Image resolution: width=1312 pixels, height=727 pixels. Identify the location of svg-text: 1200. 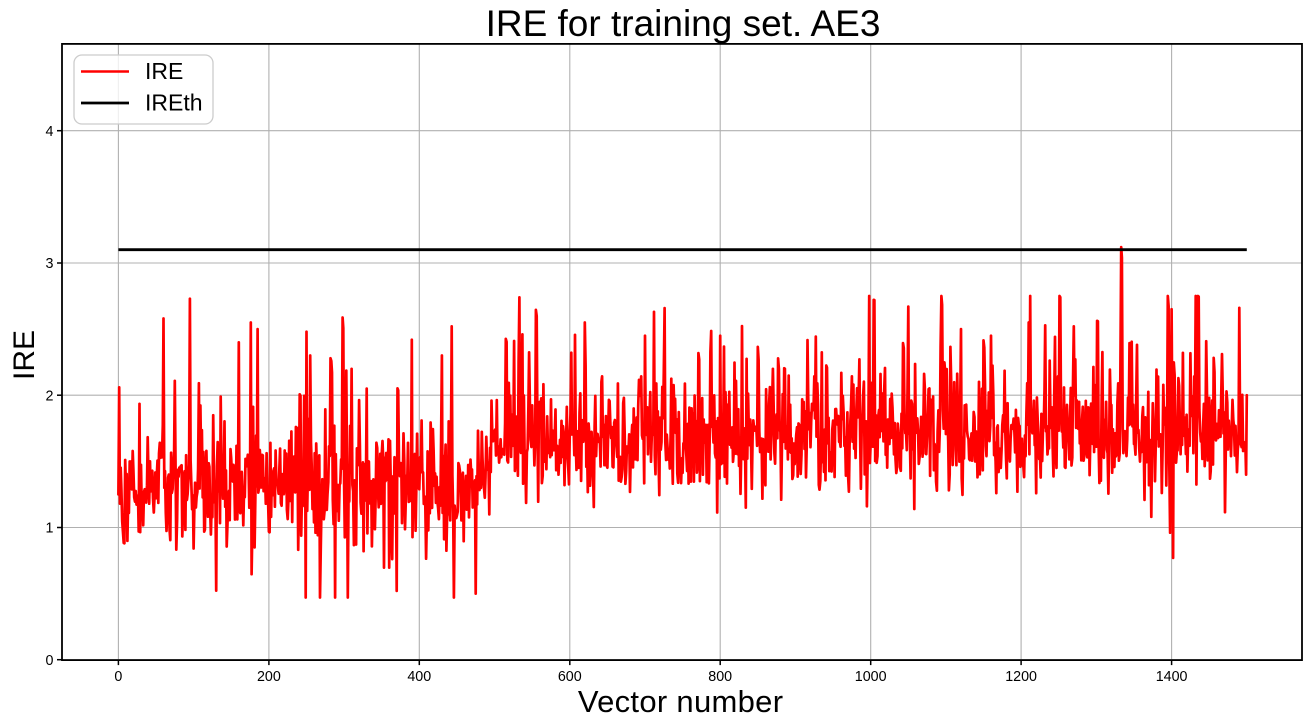
(1021, 677).